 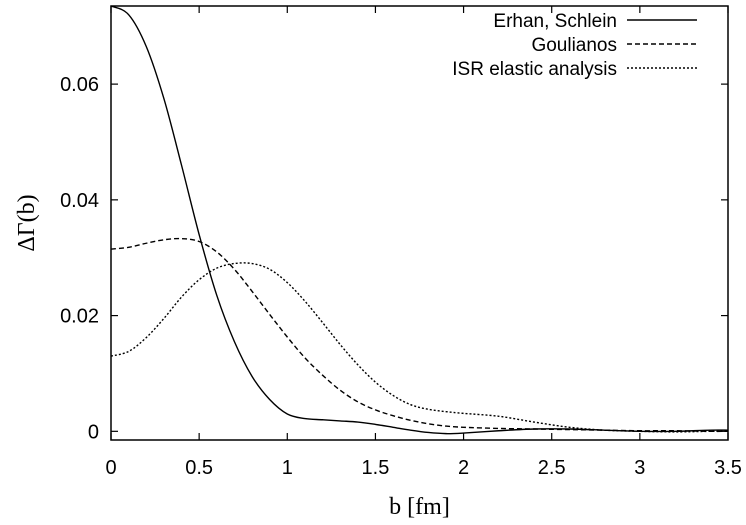 What do you see at coordinates (79, 317) in the screenshot?
I see `y-tick-label: 0.02` at bounding box center [79, 317].